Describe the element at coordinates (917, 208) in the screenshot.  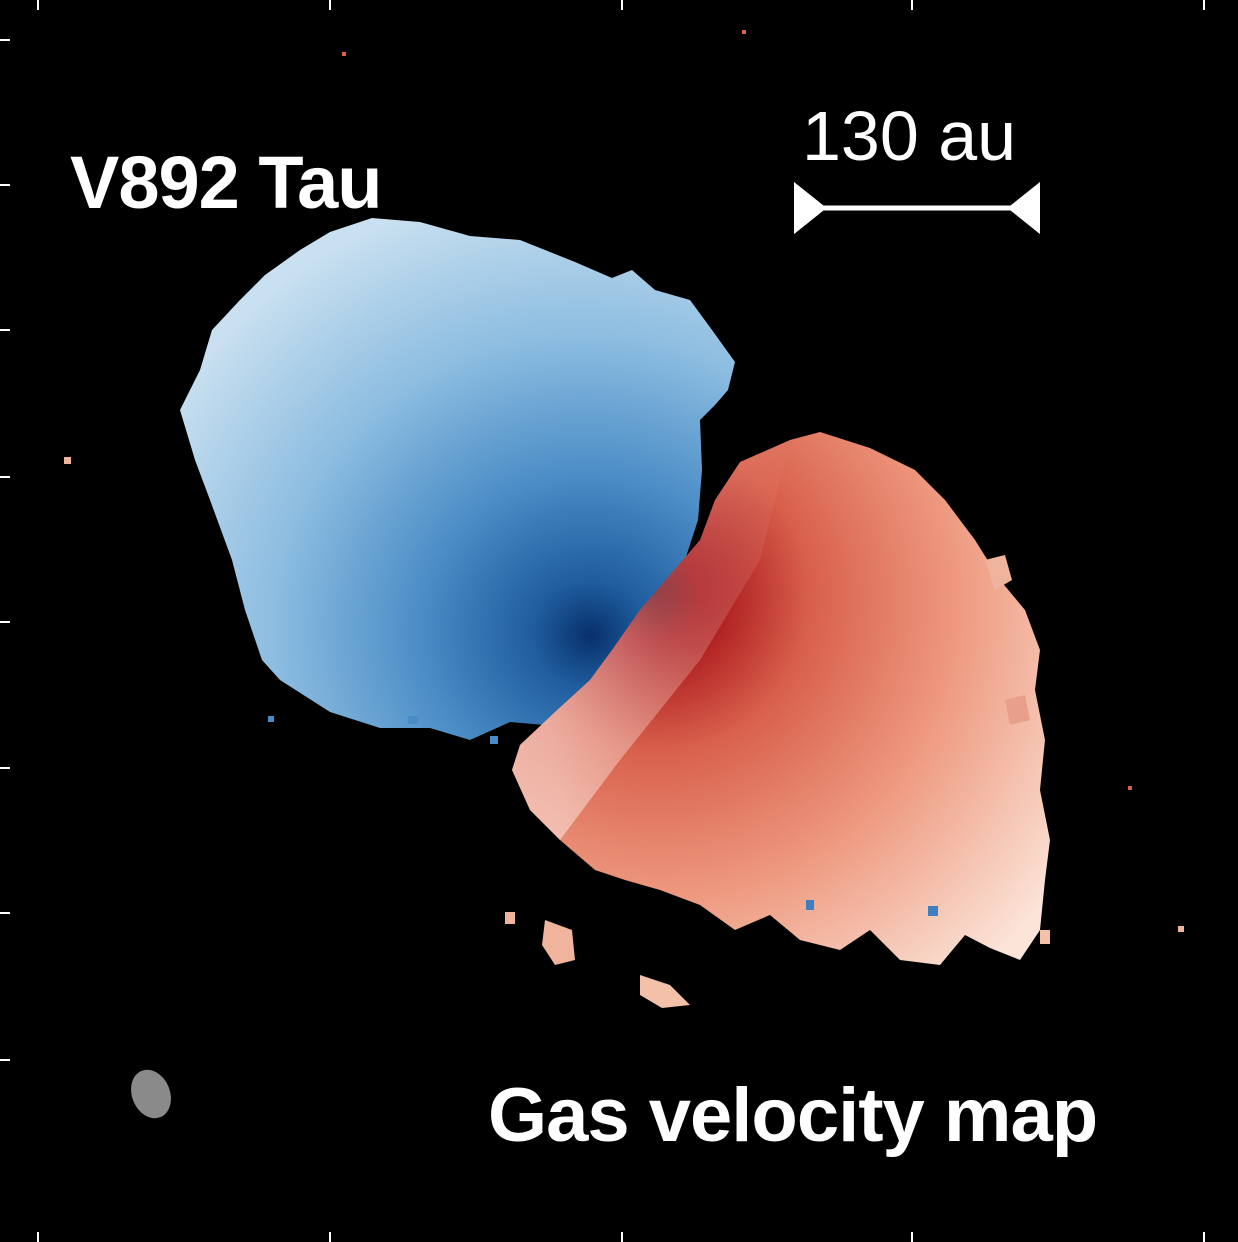
I see `scale-bar` at that location.